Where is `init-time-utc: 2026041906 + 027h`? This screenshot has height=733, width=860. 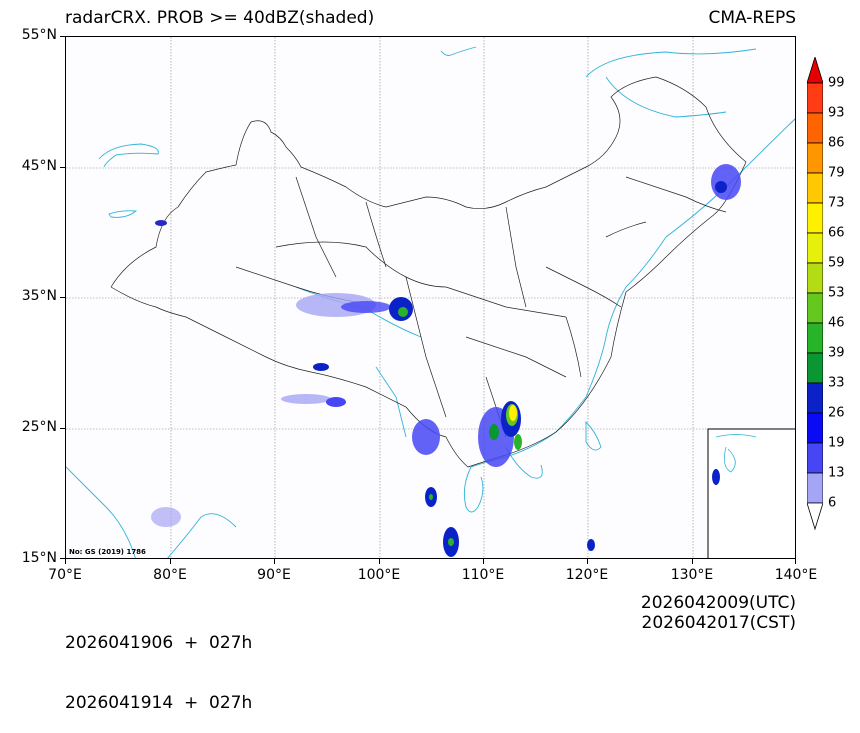
init-time-utc: 2026041906 + 027h is located at coordinates (159, 643).